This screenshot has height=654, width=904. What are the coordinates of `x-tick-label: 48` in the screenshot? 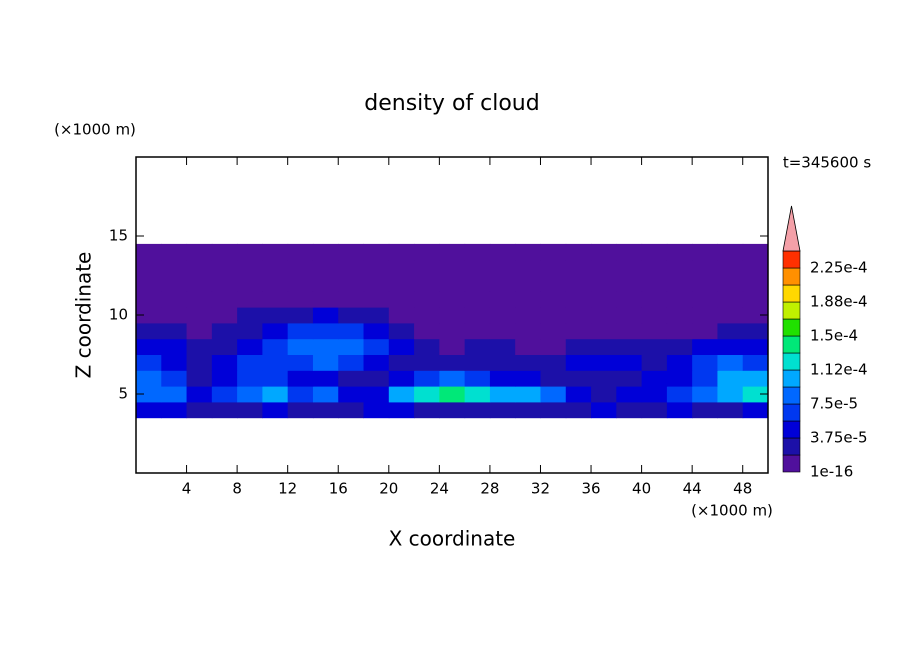 It's located at (742, 489).